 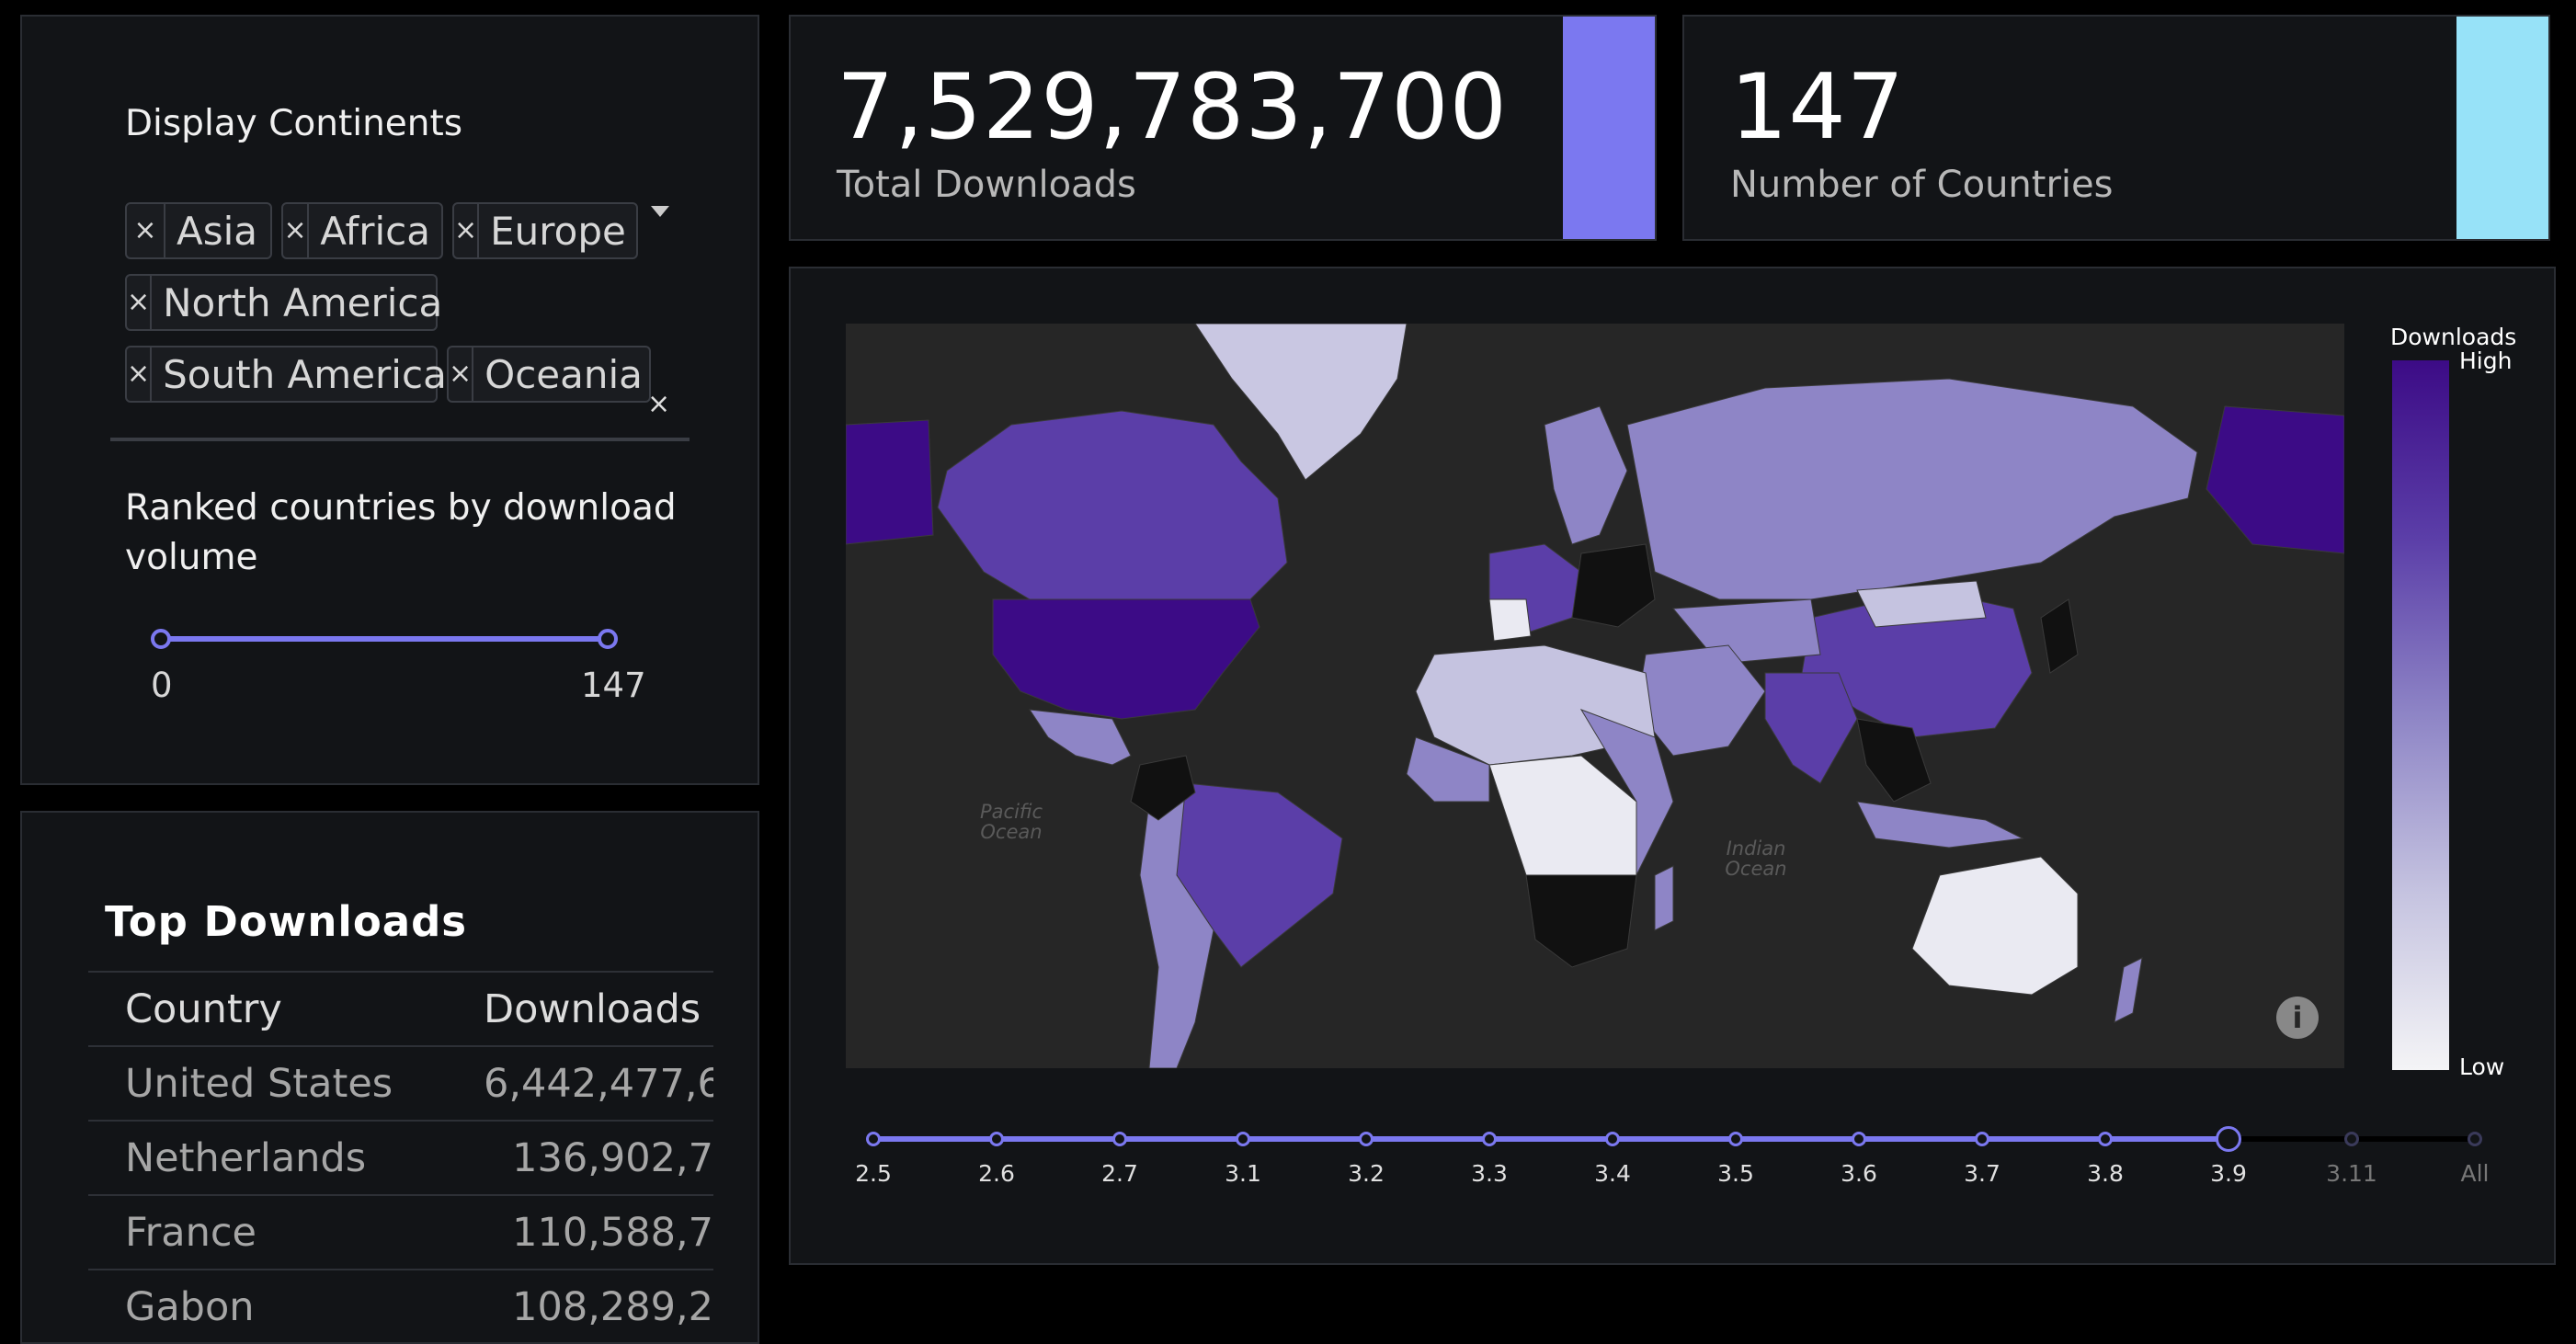 What do you see at coordinates (1940, 825) in the screenshot?
I see `country-indonesia` at bounding box center [1940, 825].